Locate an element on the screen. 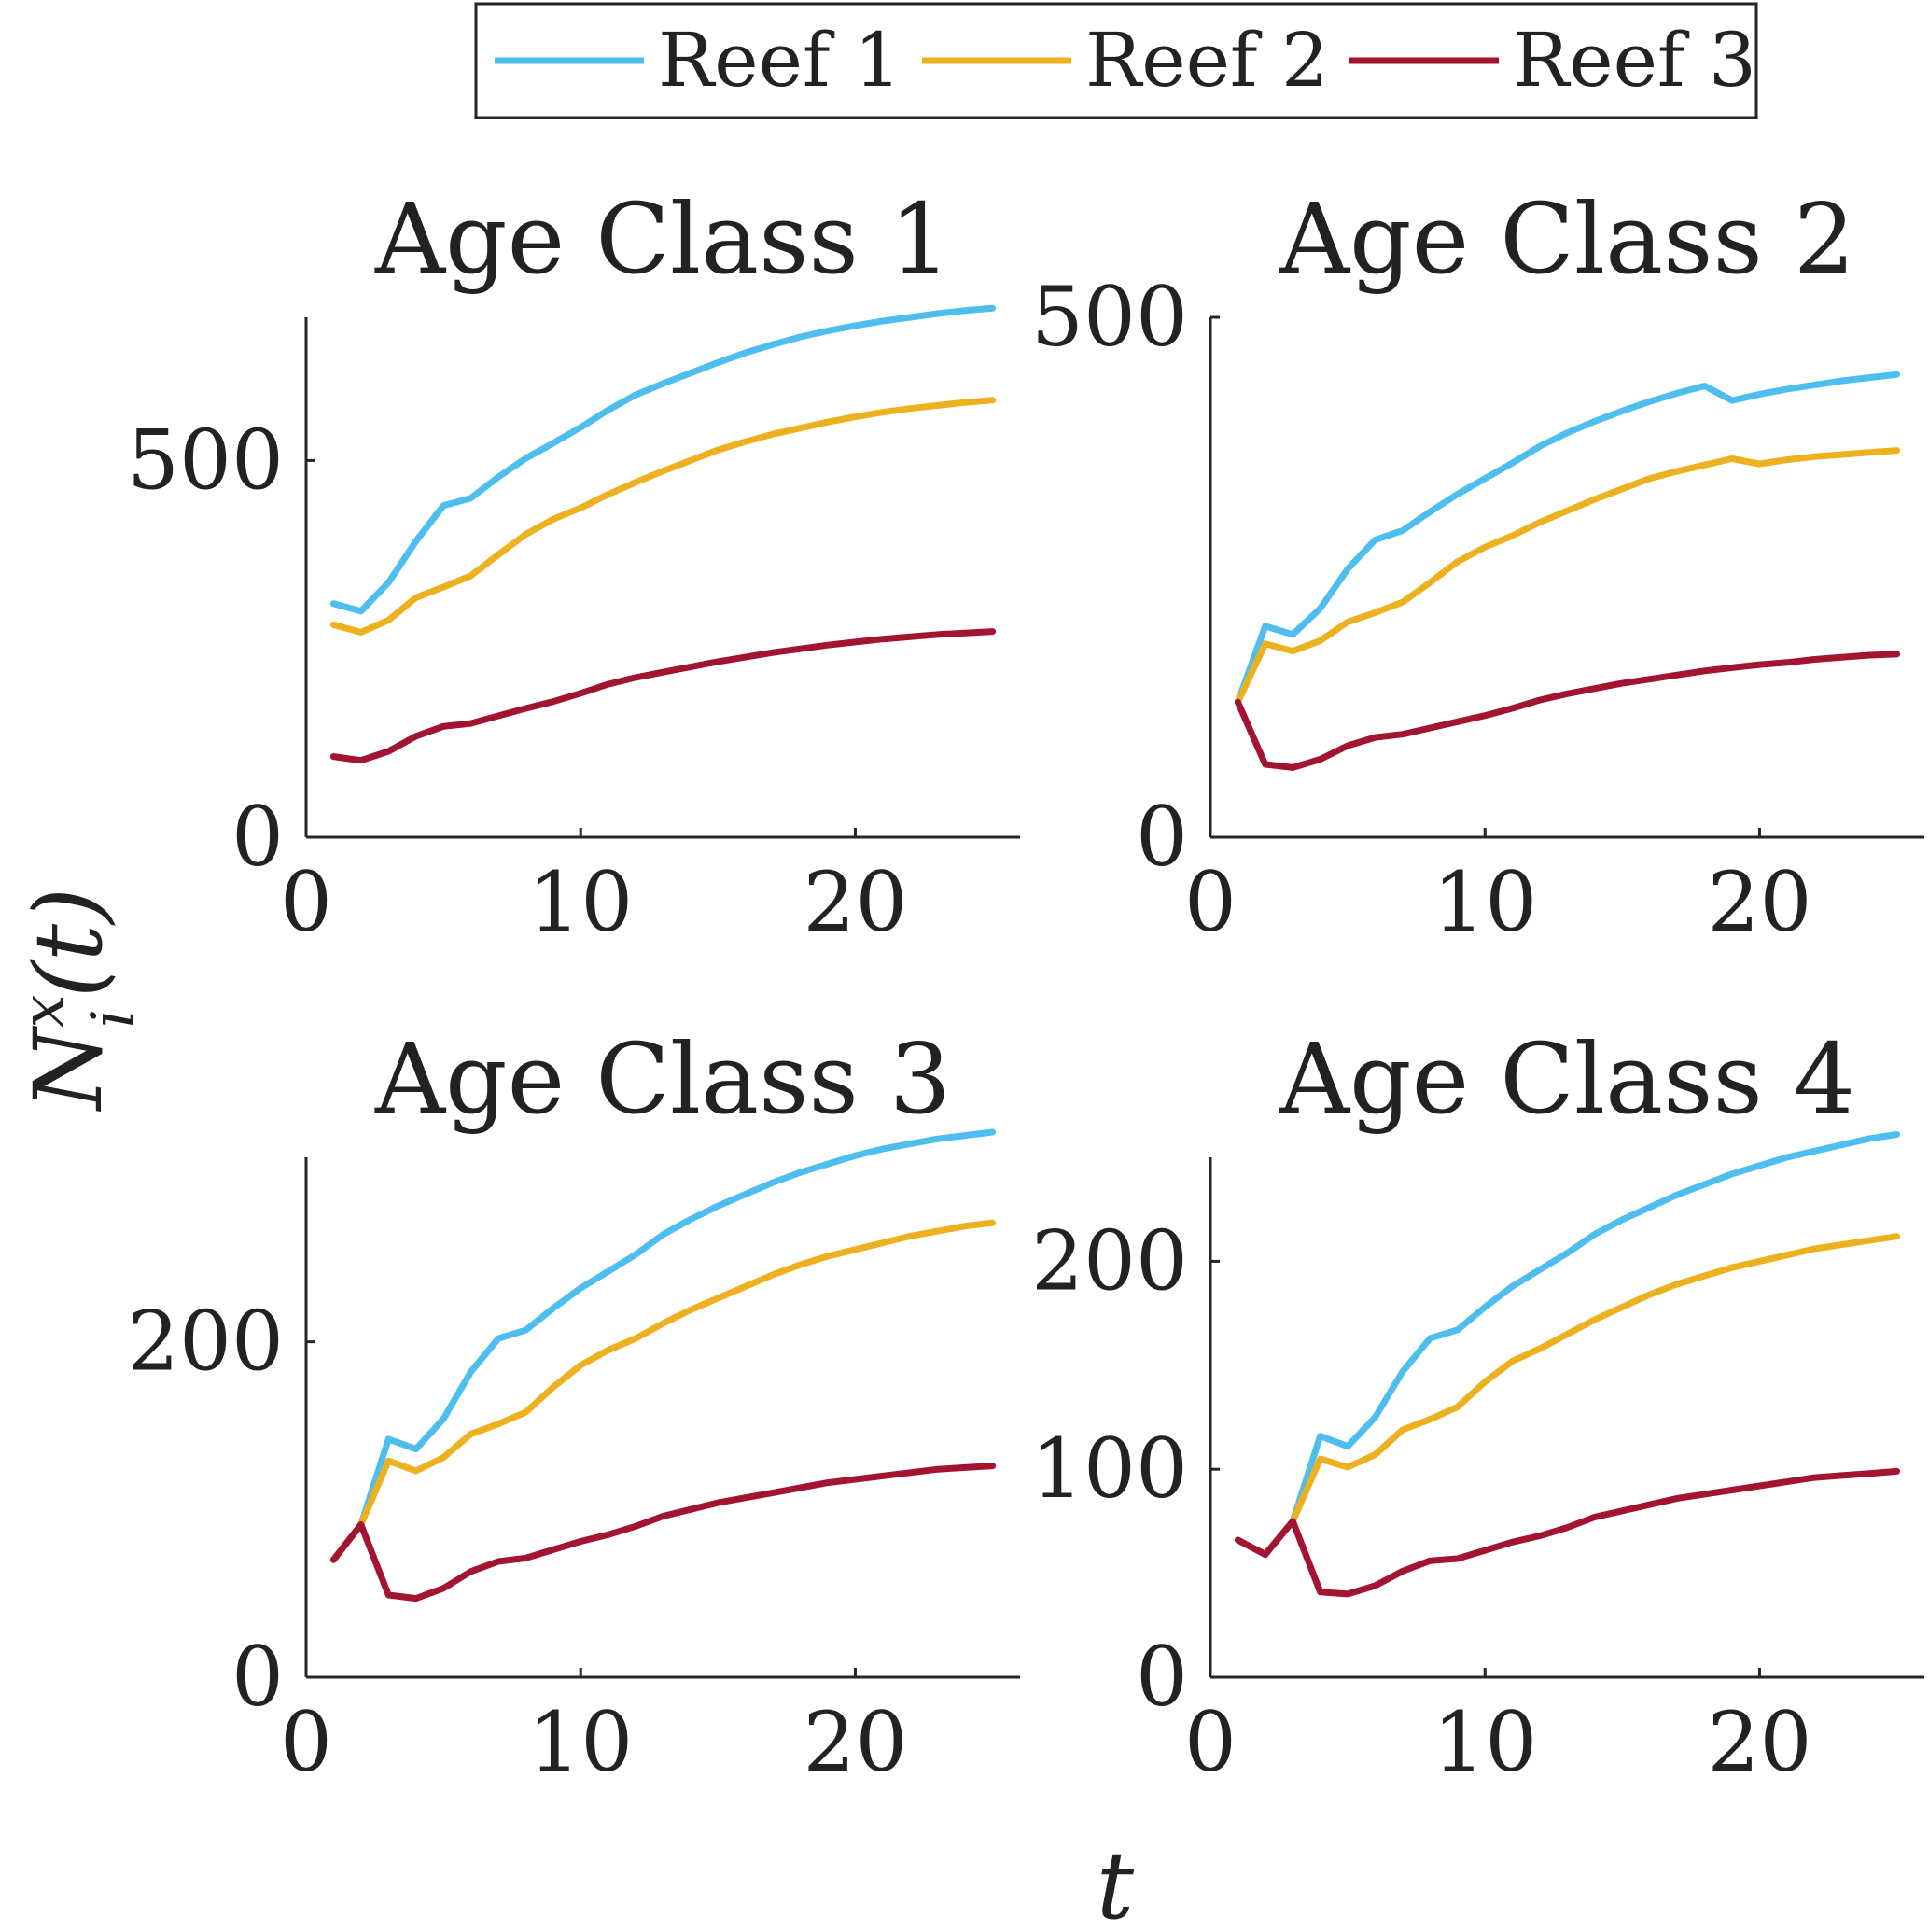  y-axis-label: Nxi (t) is located at coordinates (79, 1000).